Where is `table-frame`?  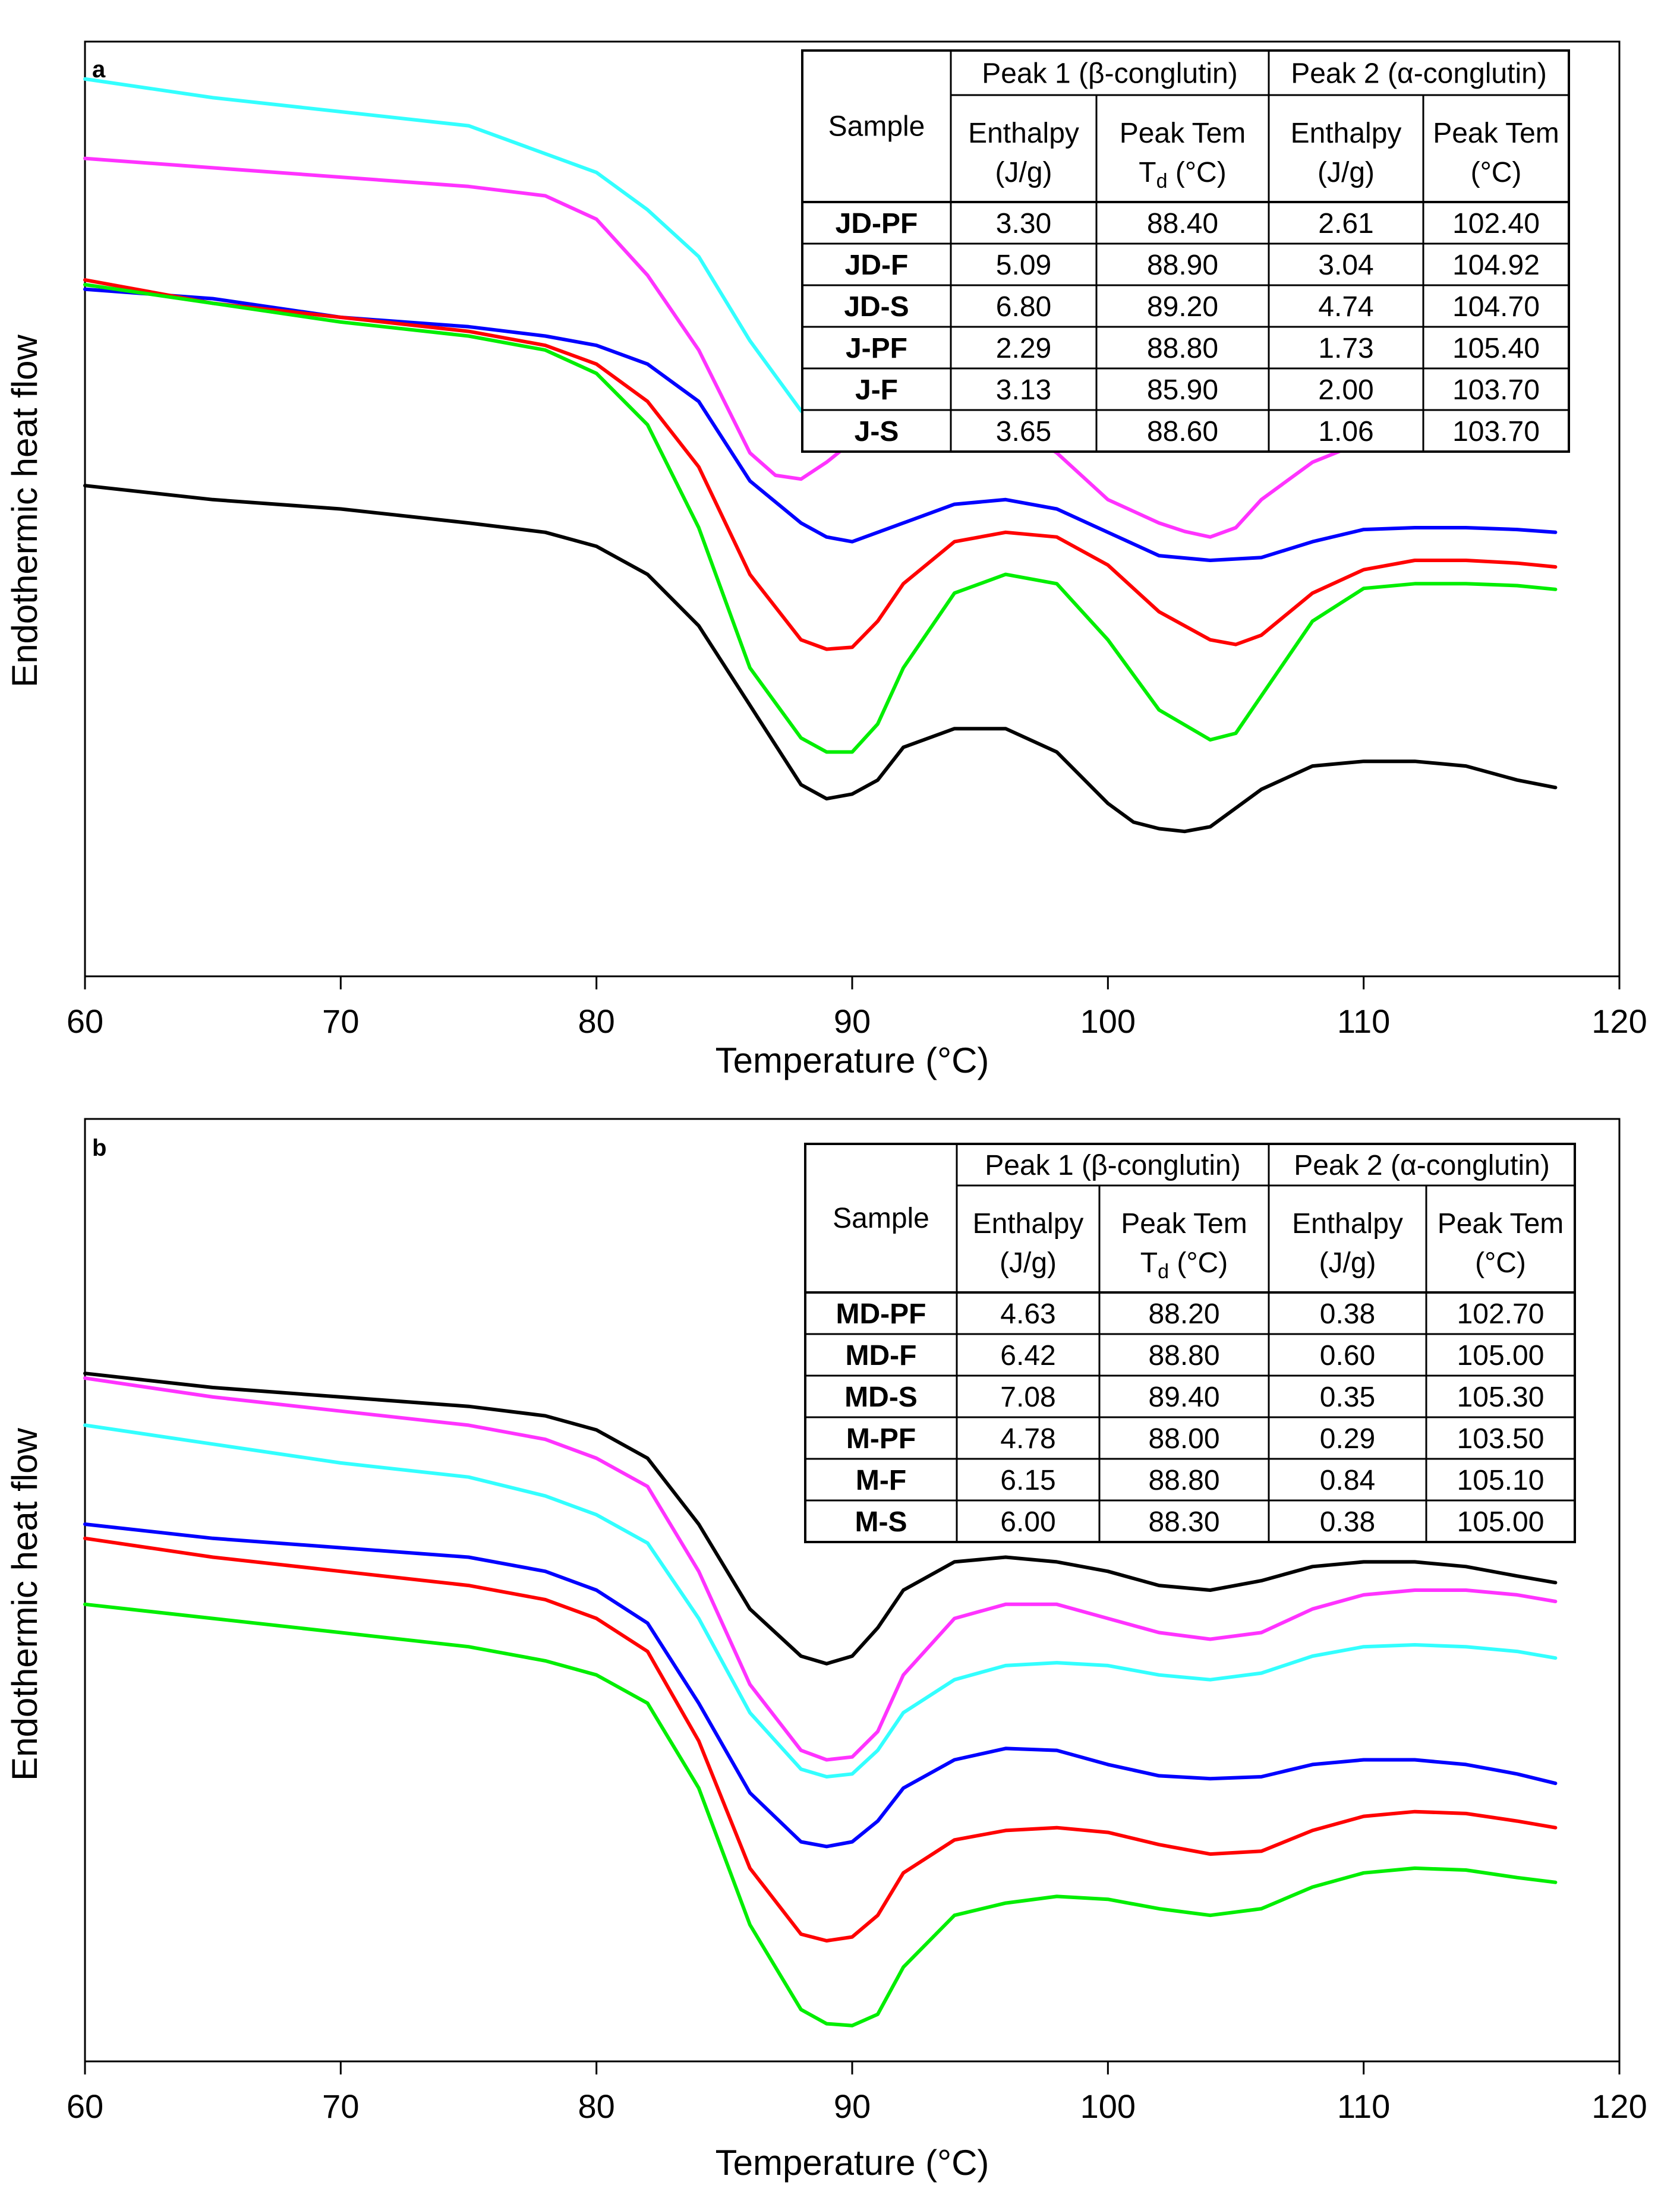 table-frame is located at coordinates (1190, 1343).